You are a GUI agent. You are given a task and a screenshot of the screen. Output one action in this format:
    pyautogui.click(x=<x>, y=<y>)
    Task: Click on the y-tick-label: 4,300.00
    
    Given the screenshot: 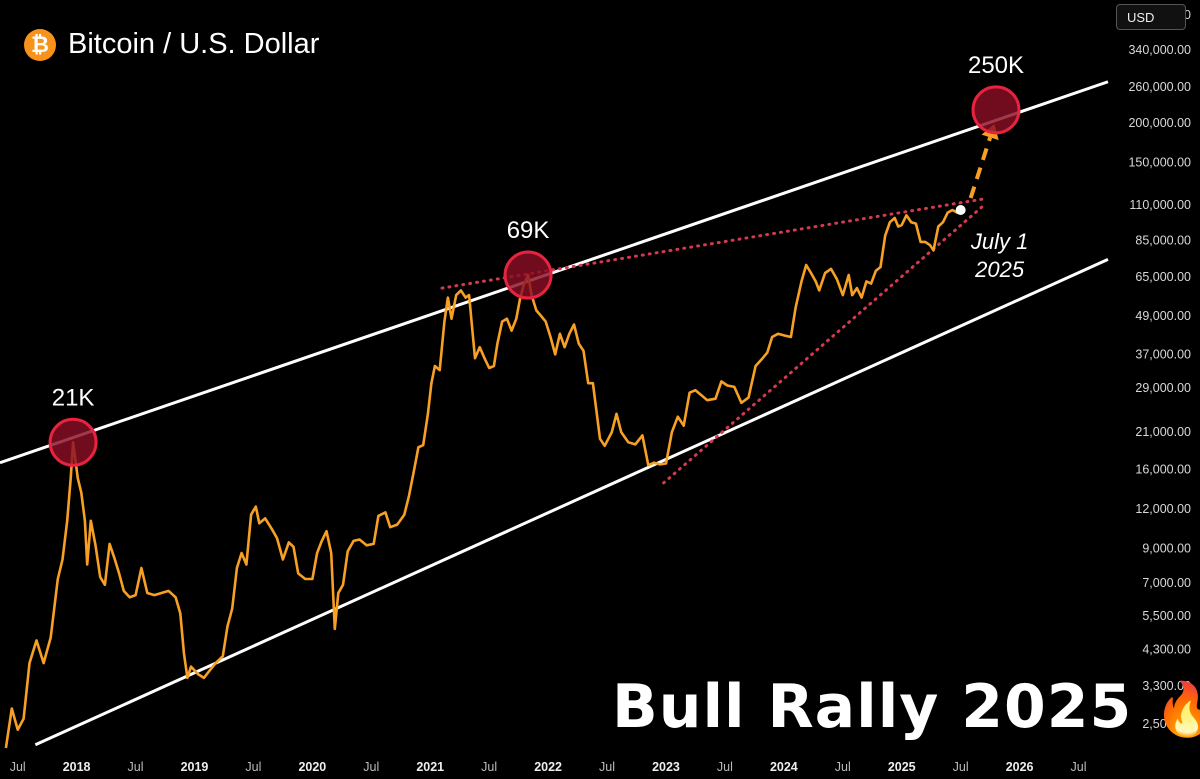 What is the action you would take?
    pyautogui.click(x=1166, y=650)
    